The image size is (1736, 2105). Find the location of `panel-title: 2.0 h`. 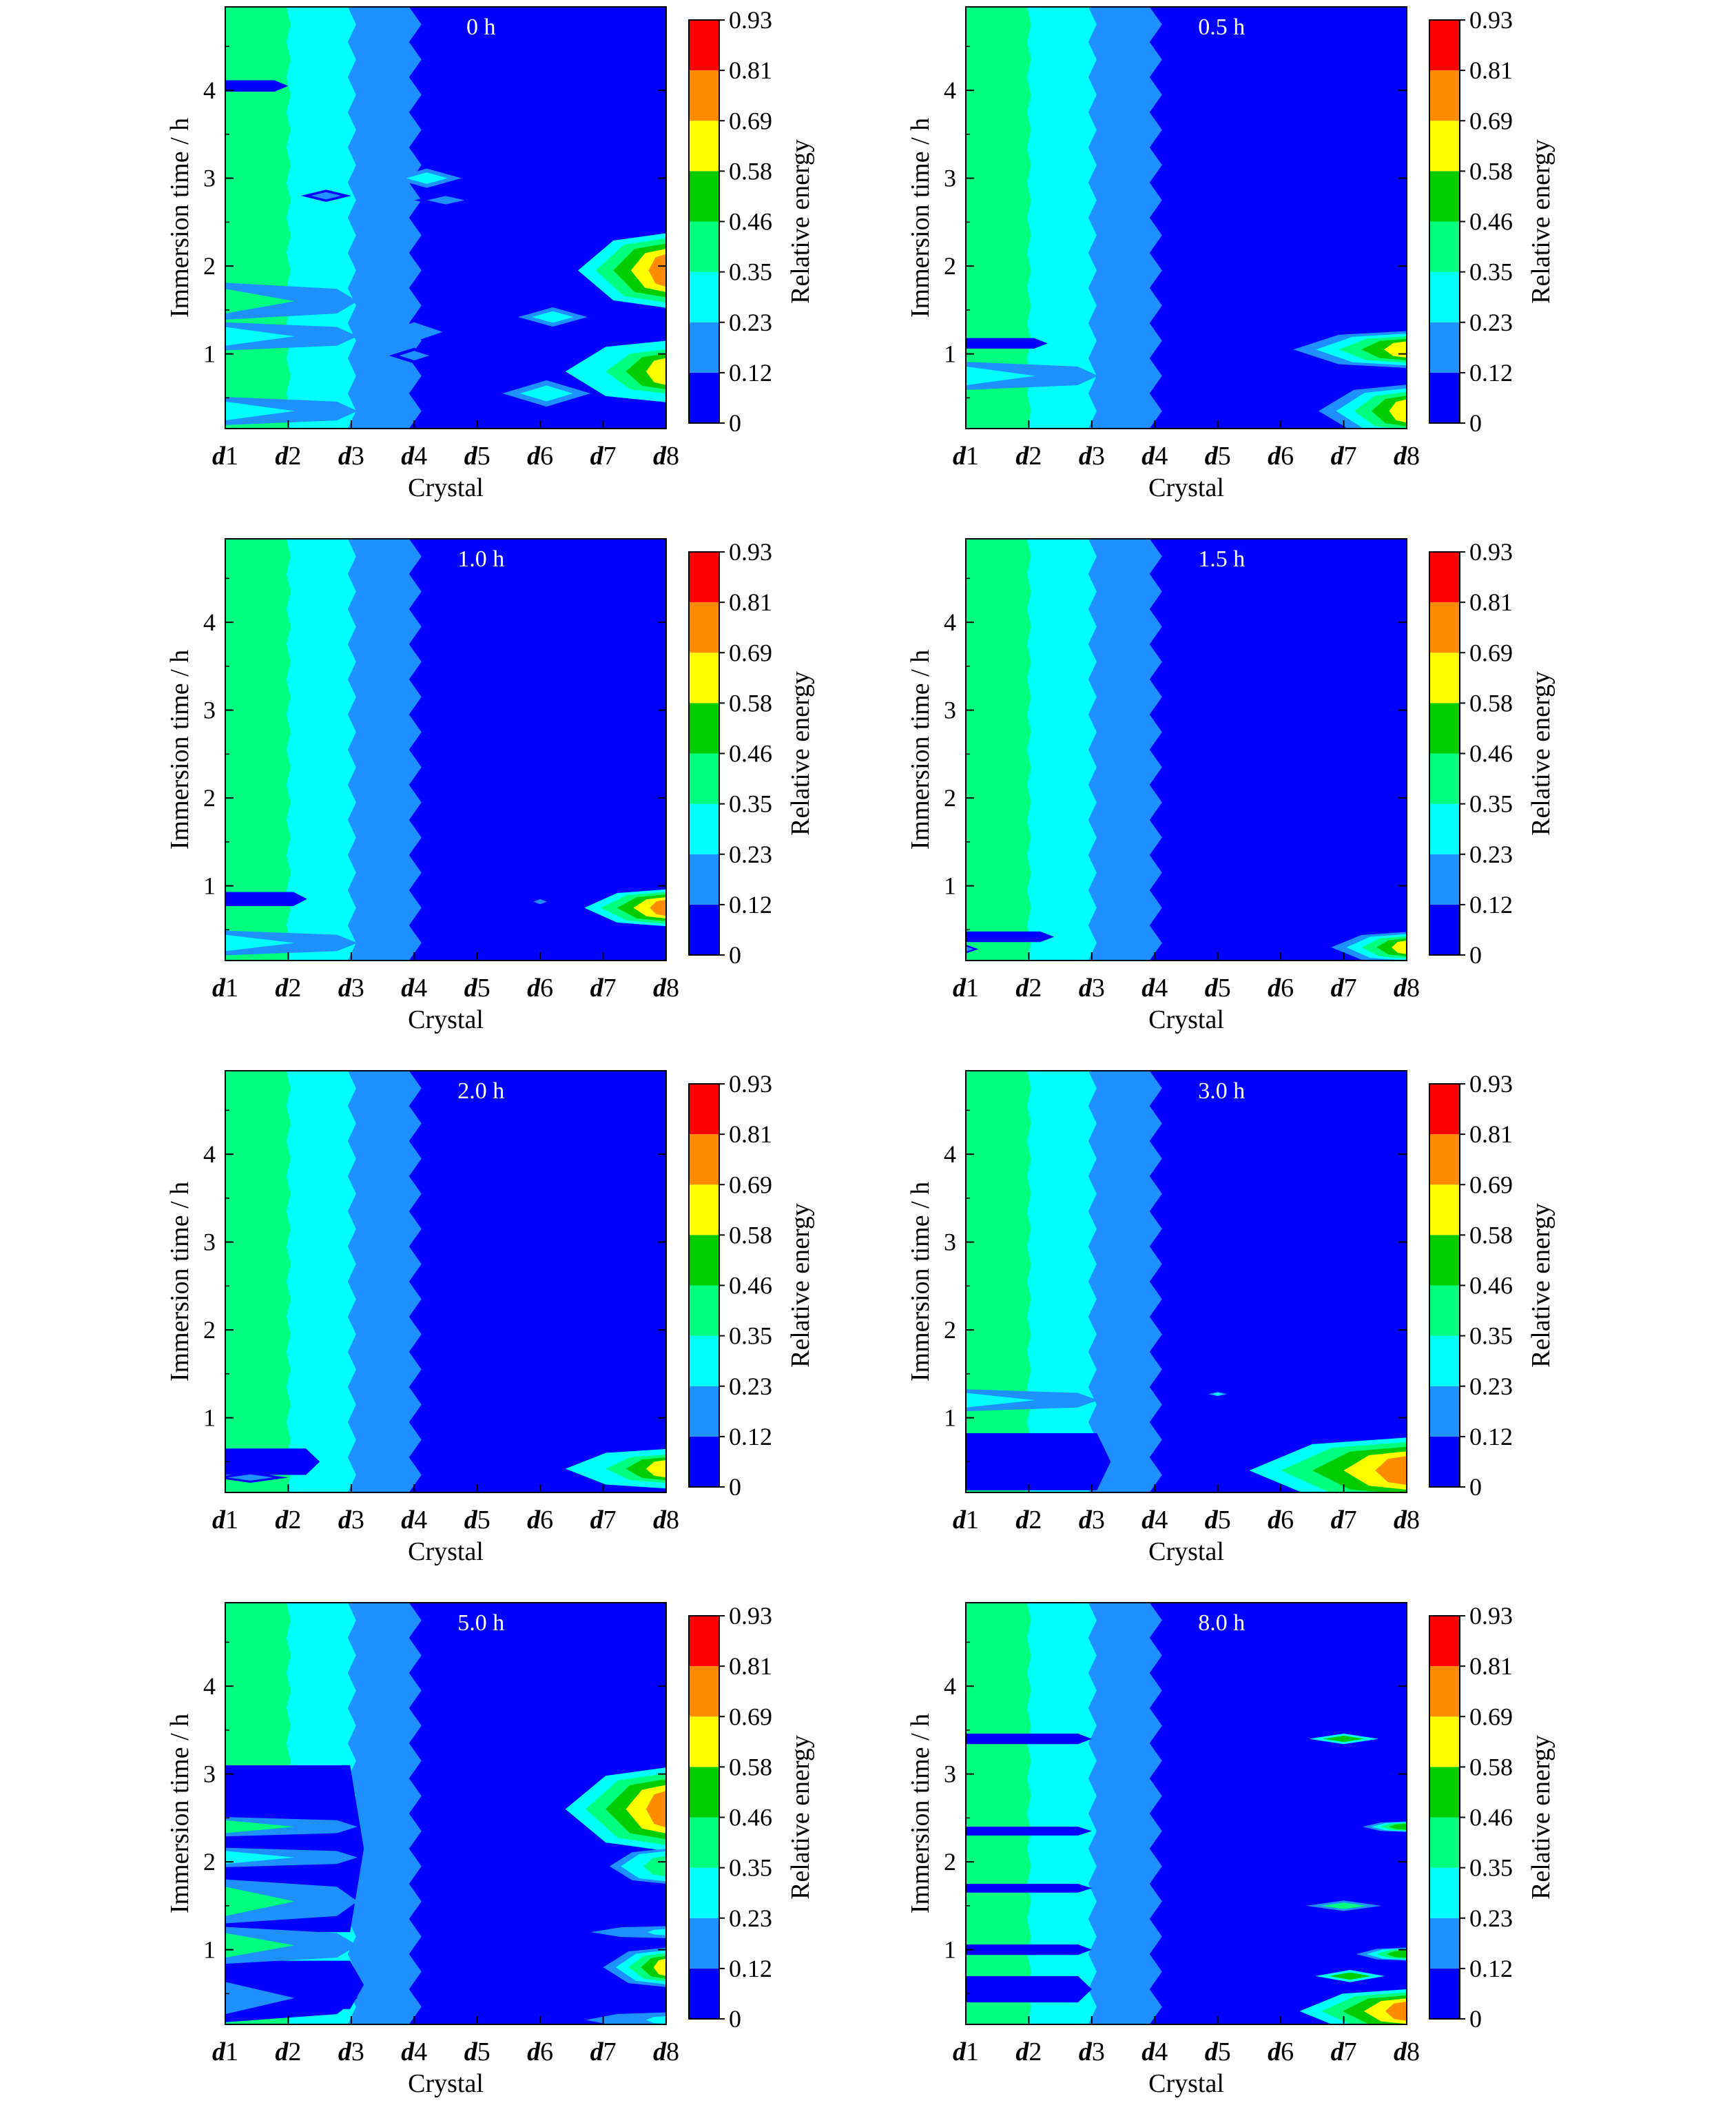

panel-title: 2.0 h is located at coordinates (480, 1091).